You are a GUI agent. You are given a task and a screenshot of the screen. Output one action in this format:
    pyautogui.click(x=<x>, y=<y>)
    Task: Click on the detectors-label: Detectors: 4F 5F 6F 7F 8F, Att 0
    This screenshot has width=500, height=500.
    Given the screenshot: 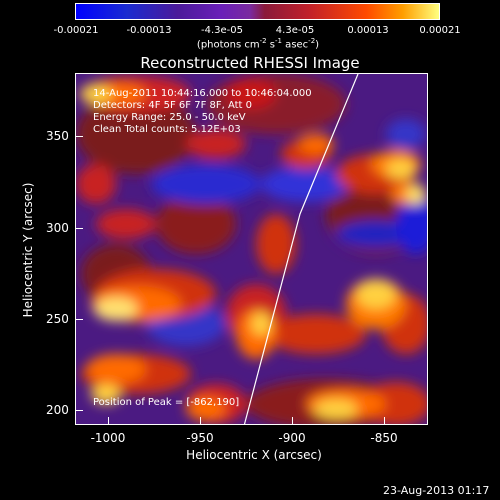 What is the action you would take?
    pyautogui.click(x=173, y=105)
    